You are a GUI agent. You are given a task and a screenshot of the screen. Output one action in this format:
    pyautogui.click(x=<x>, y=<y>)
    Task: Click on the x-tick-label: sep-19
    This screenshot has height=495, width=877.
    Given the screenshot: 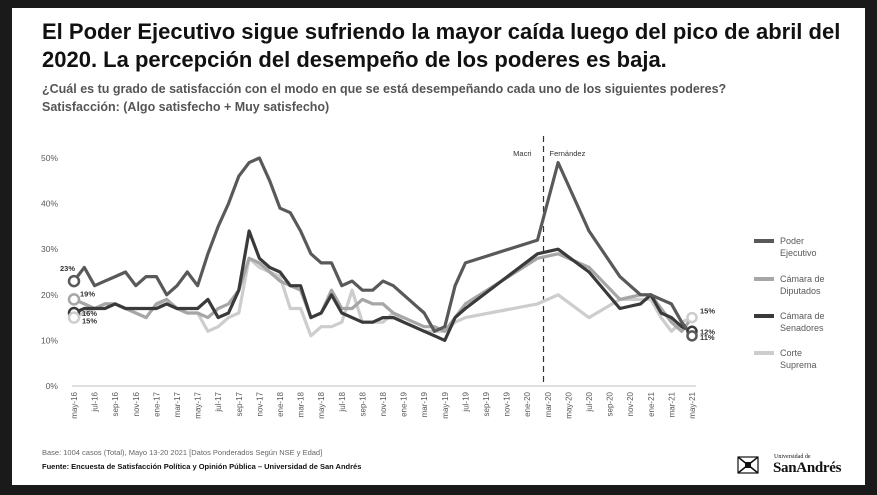 What is the action you would take?
    pyautogui.click(x=486, y=403)
    